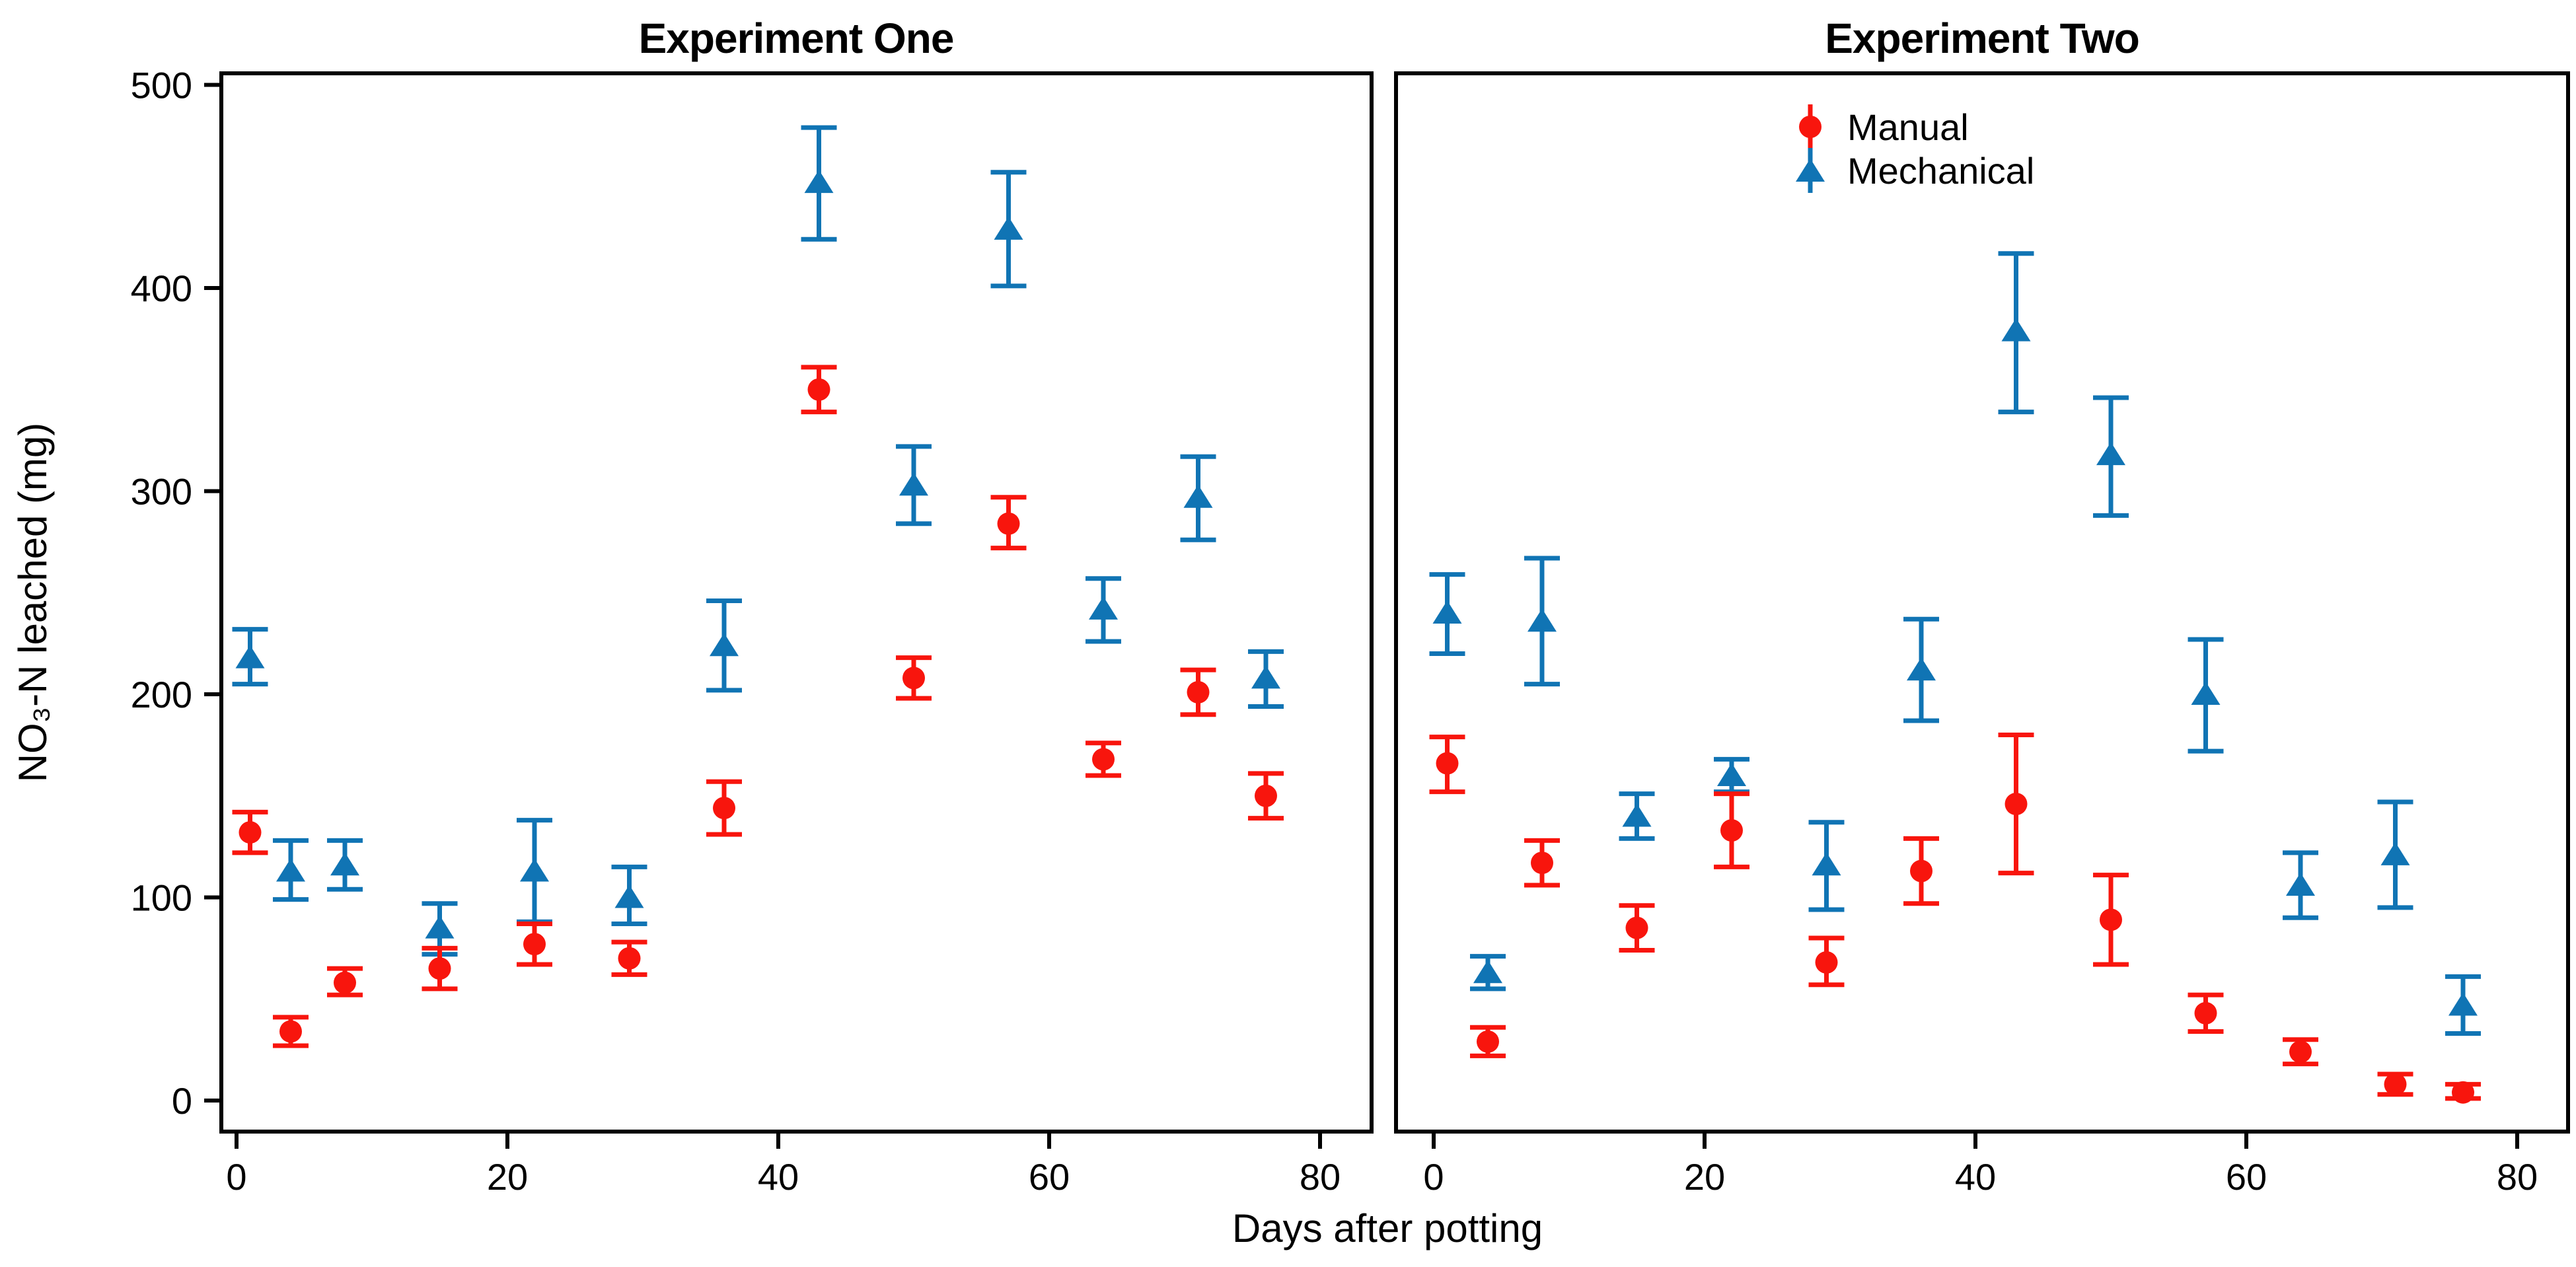  Describe the element at coordinates (796, 38) in the screenshot. I see `panel-one-title: Experiment One` at that location.